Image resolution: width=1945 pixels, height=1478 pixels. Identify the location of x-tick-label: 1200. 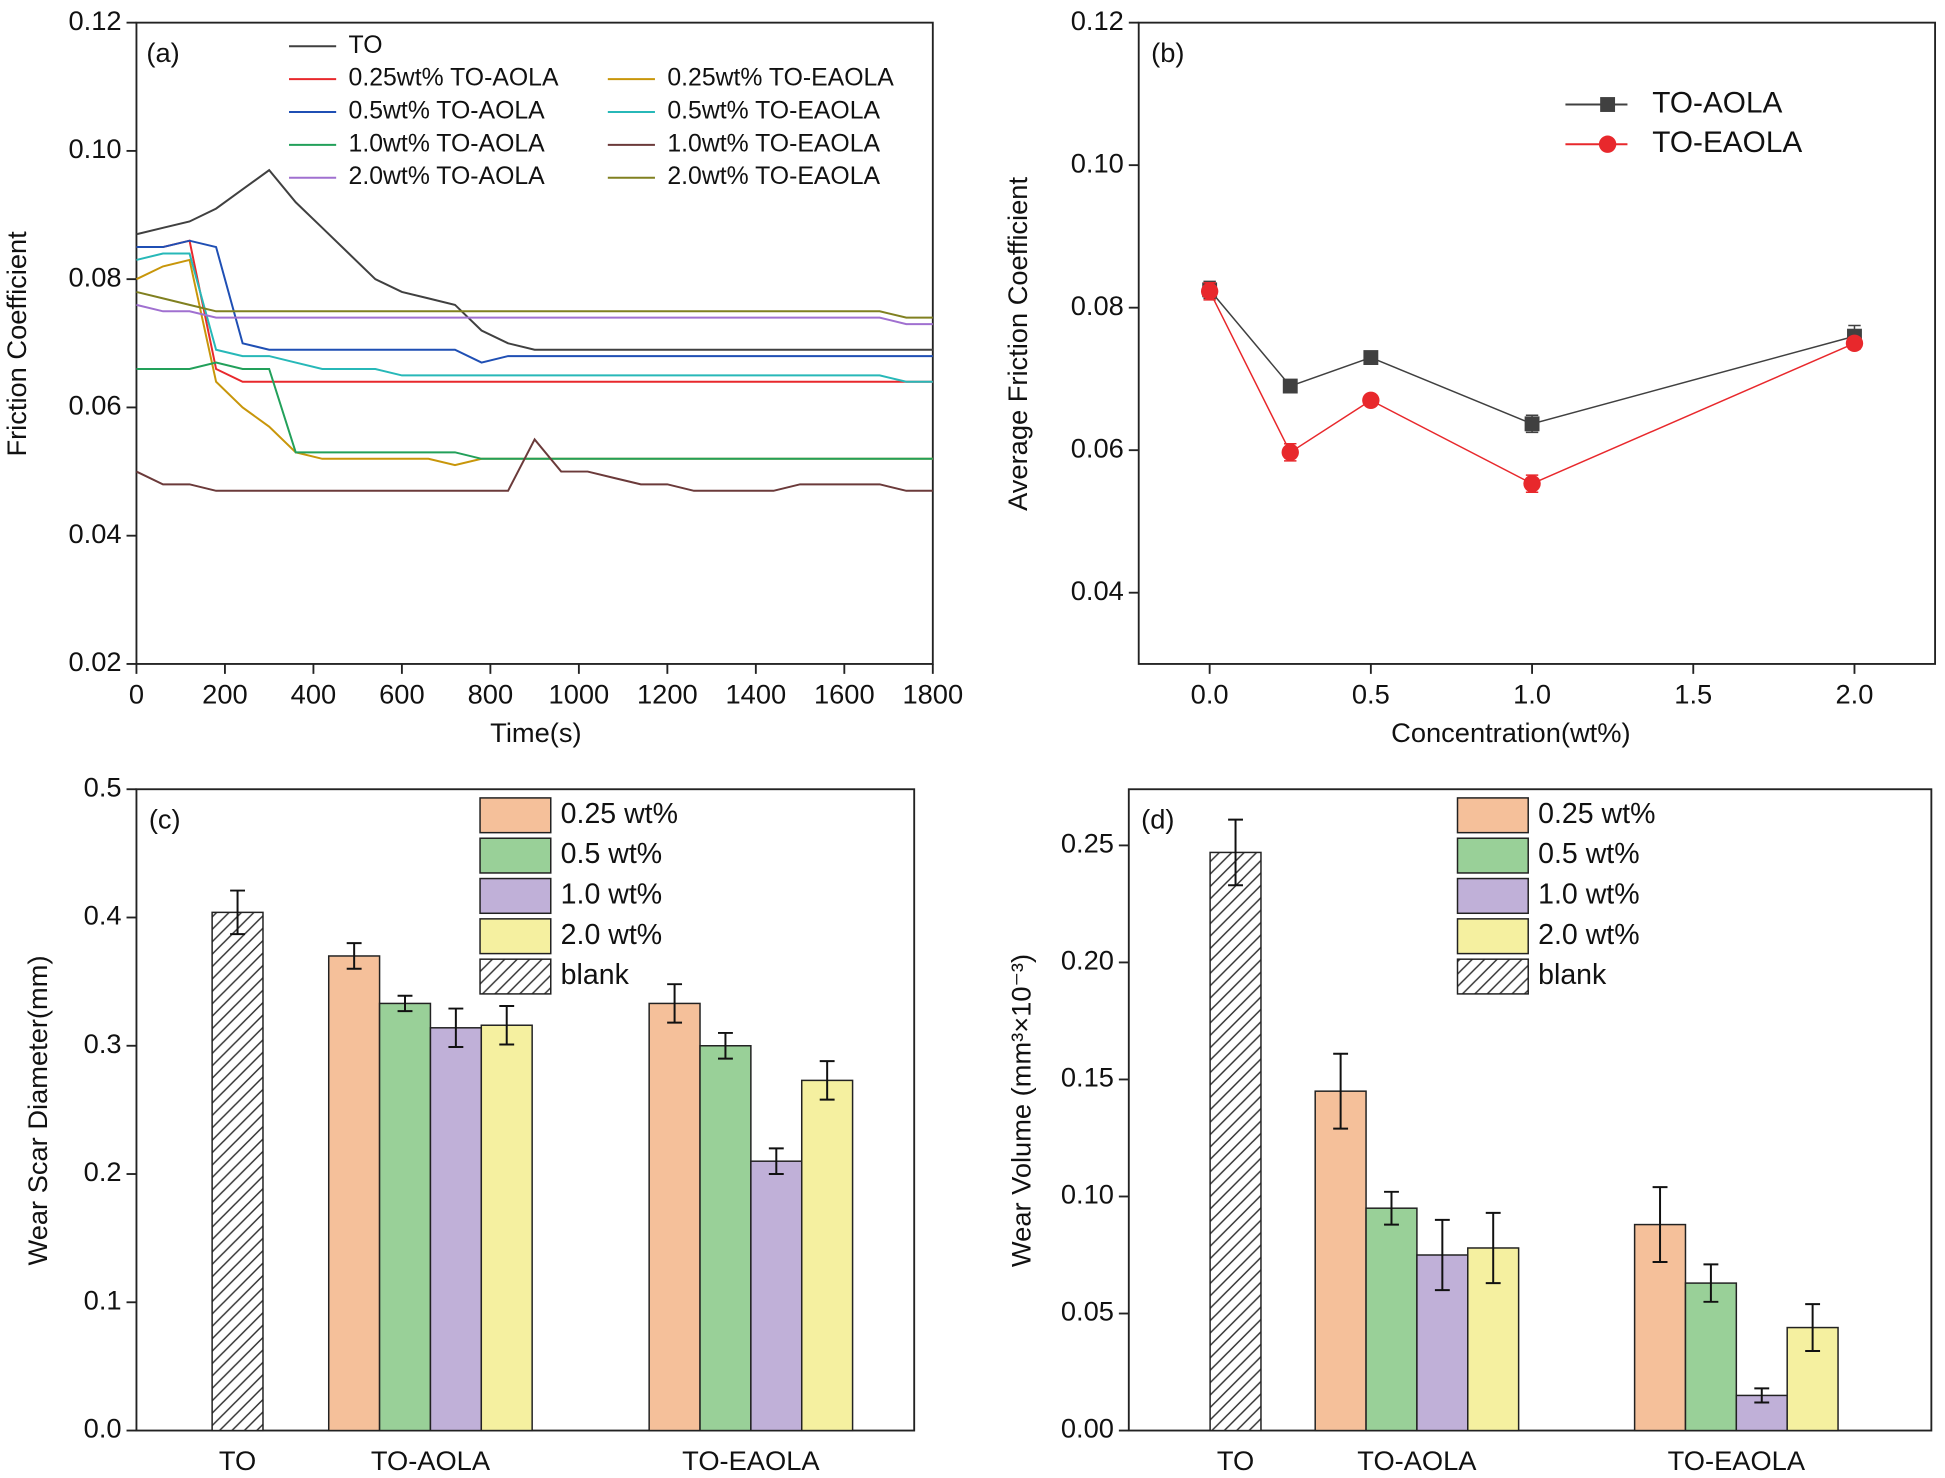
(667, 693).